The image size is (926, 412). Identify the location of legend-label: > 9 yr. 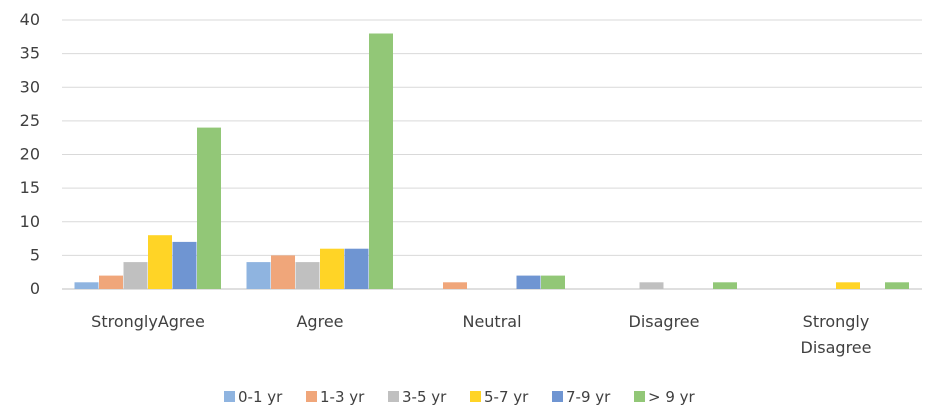
(672, 397).